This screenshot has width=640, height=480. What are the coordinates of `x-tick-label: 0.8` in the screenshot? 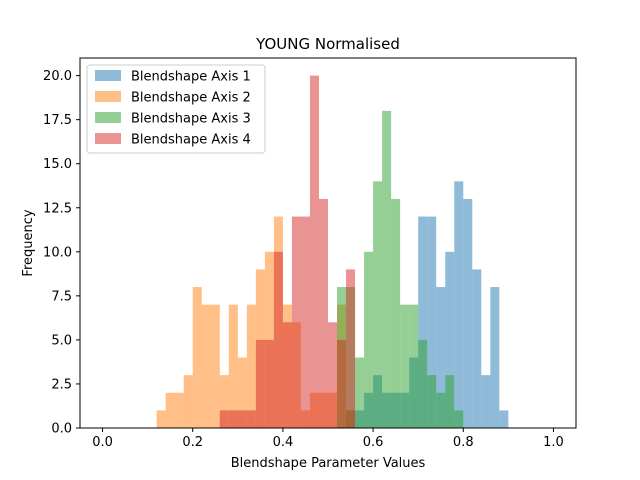 It's located at (463, 442).